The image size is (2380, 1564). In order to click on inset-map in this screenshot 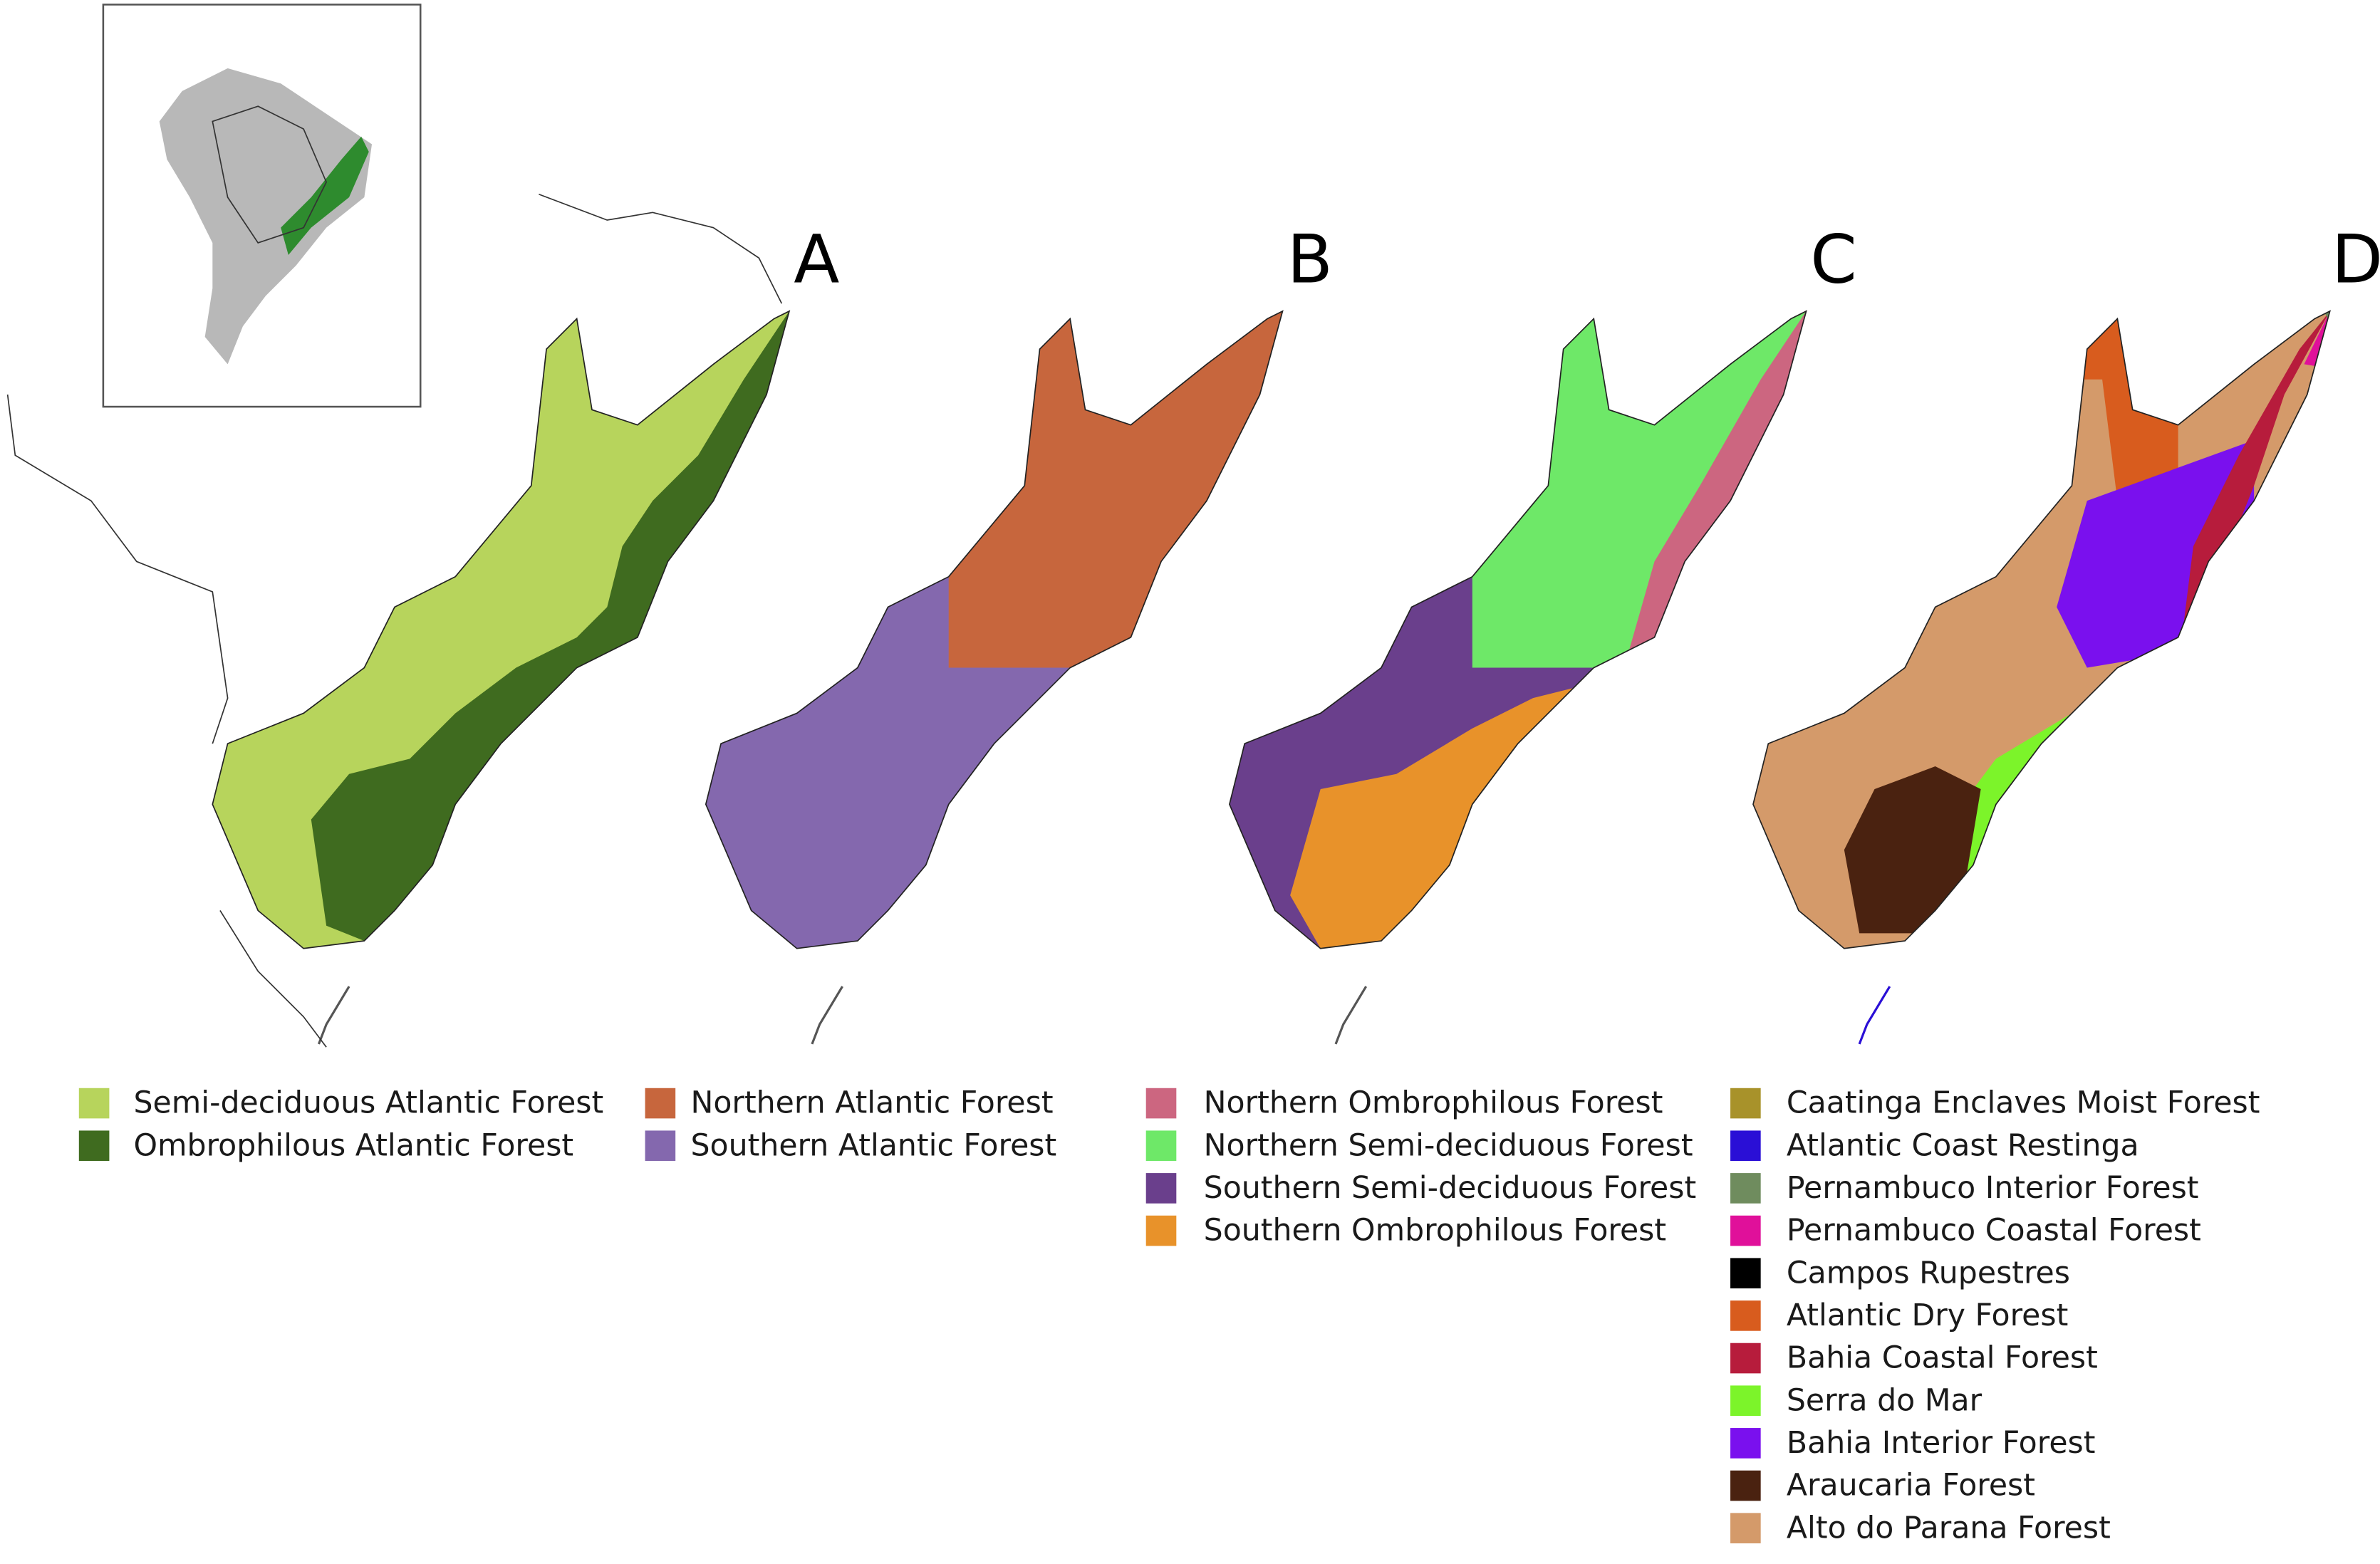, I will do `click(262, 206)`.